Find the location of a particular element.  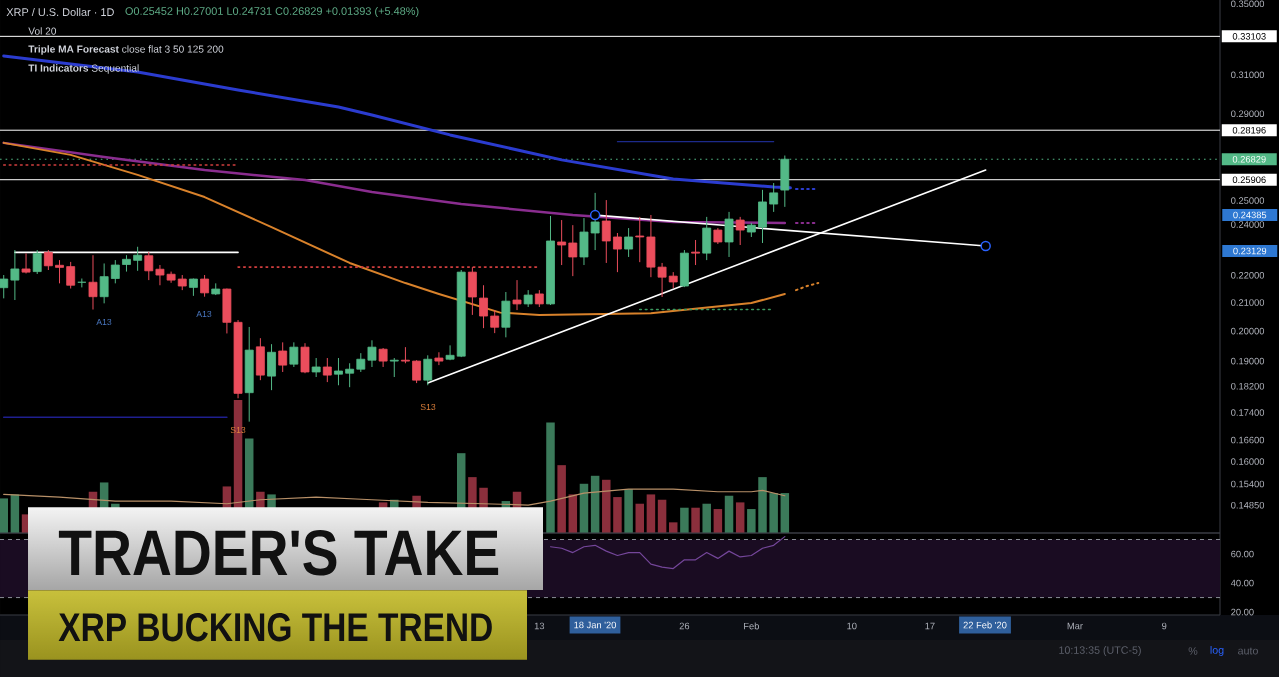

x-tick-label: 10 is located at coordinates (852, 626).